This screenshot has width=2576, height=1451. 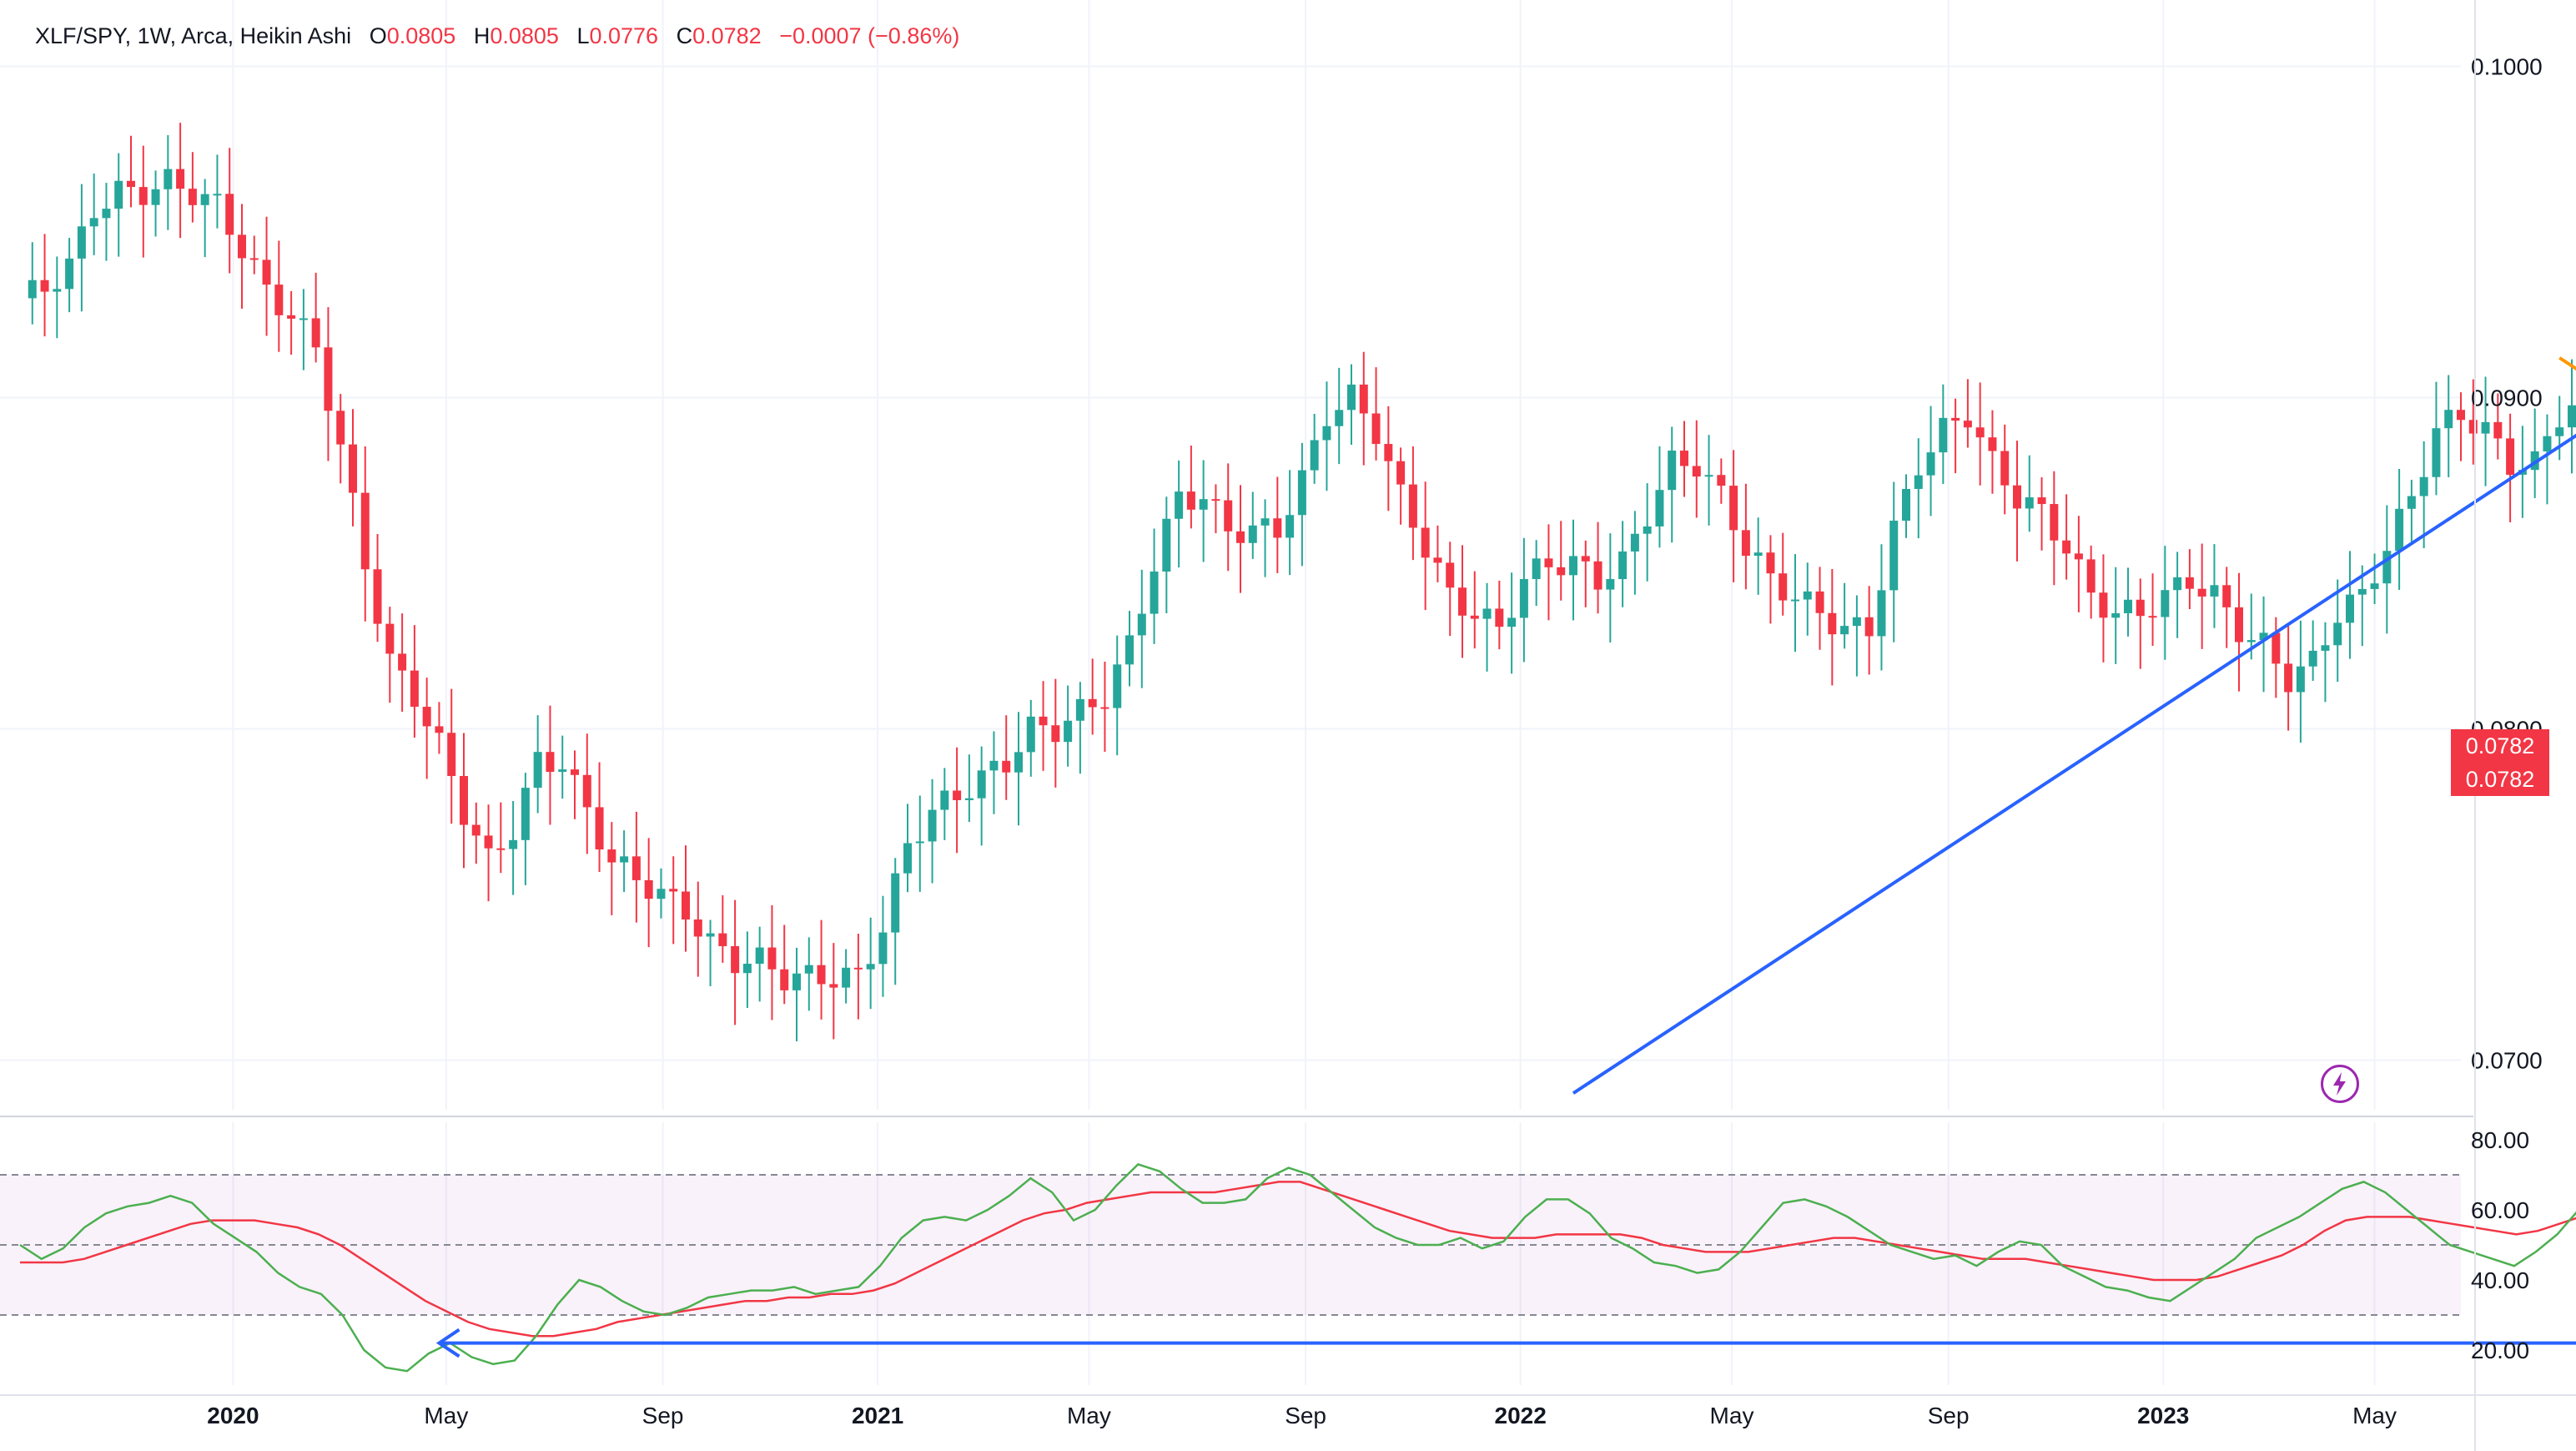 What do you see at coordinates (877, 1415) in the screenshot?
I see `x-tick-label: 2021` at bounding box center [877, 1415].